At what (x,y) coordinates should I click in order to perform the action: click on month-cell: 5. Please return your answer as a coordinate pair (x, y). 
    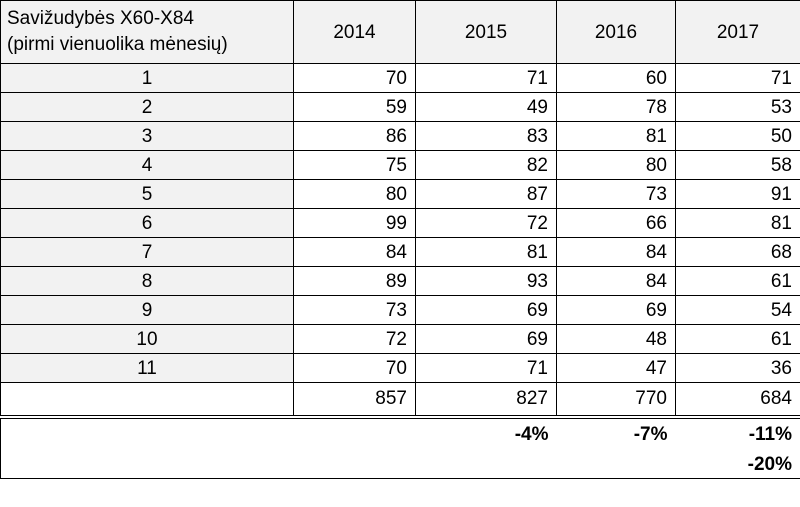
    Looking at the image, I should click on (147, 194).